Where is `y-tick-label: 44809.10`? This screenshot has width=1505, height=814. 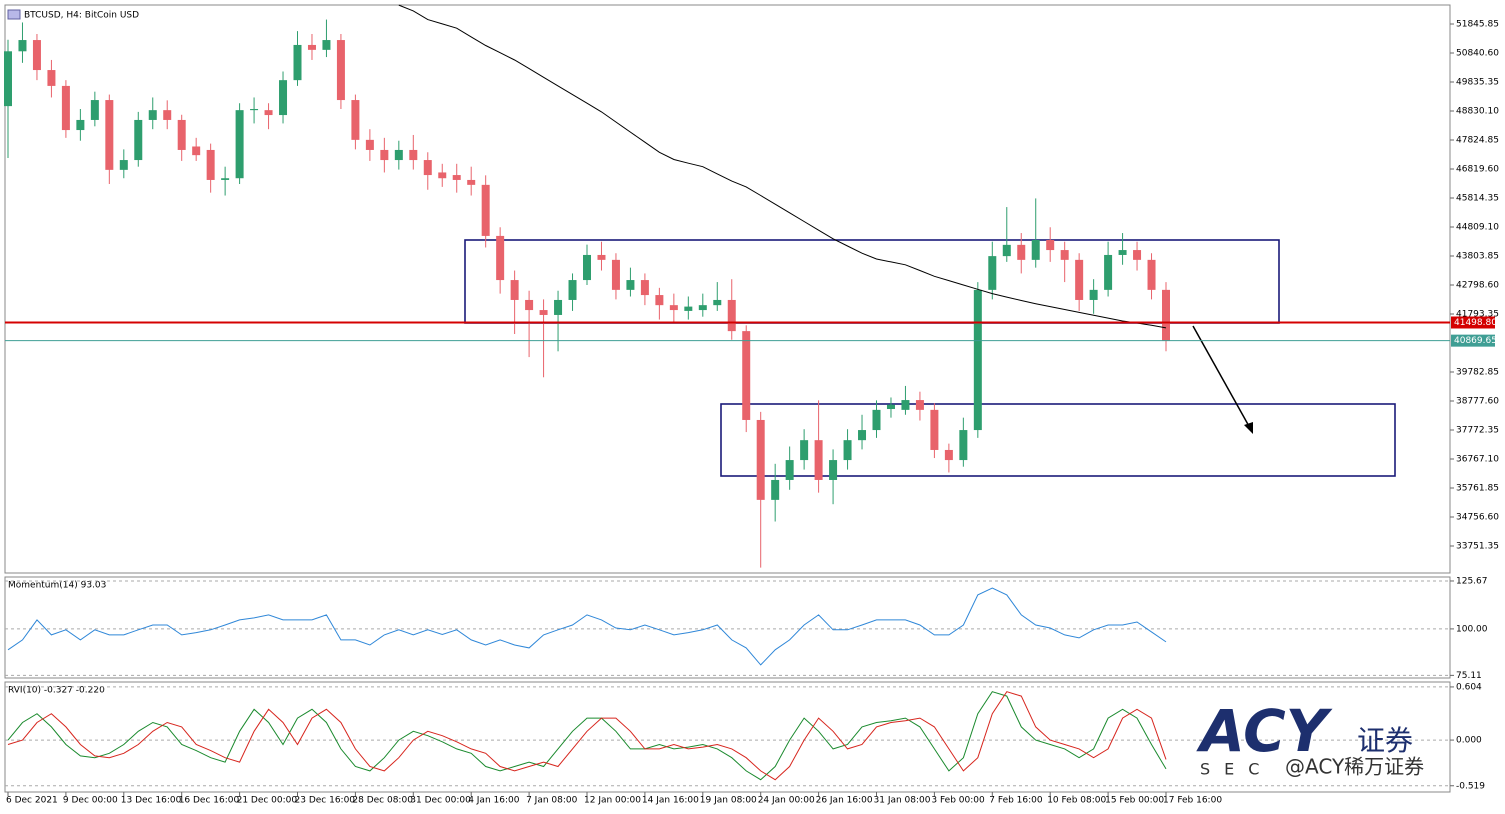
y-tick-label: 44809.10 is located at coordinates (1477, 228).